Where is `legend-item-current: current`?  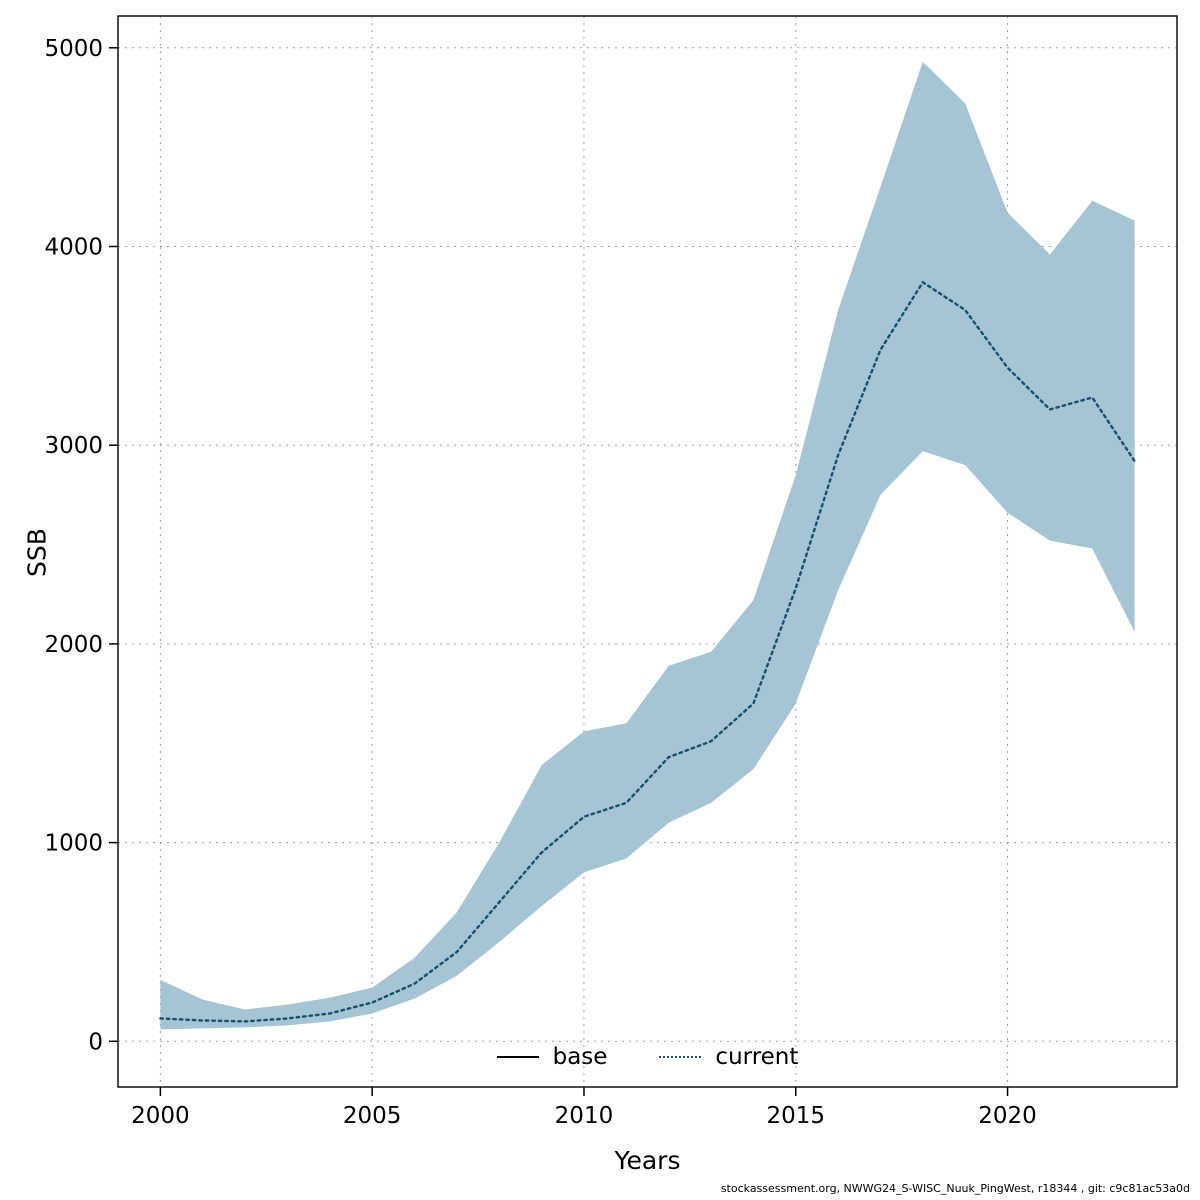 legend-item-current: current is located at coordinates (728, 1057).